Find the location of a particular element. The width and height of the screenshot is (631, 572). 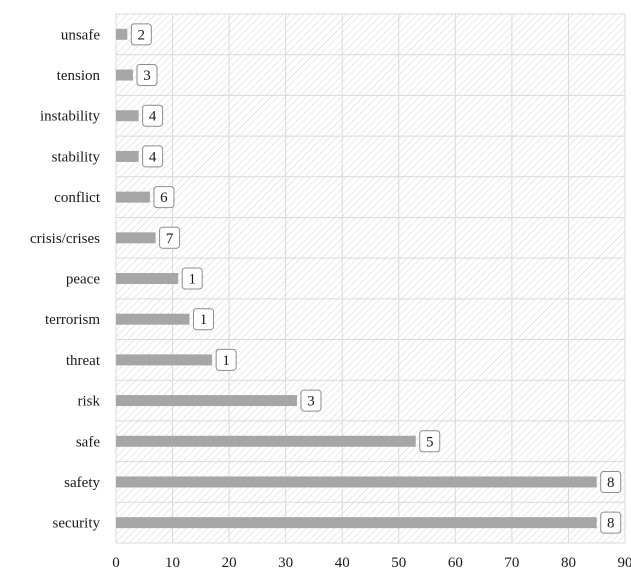

category-label: stability is located at coordinates (76, 157).